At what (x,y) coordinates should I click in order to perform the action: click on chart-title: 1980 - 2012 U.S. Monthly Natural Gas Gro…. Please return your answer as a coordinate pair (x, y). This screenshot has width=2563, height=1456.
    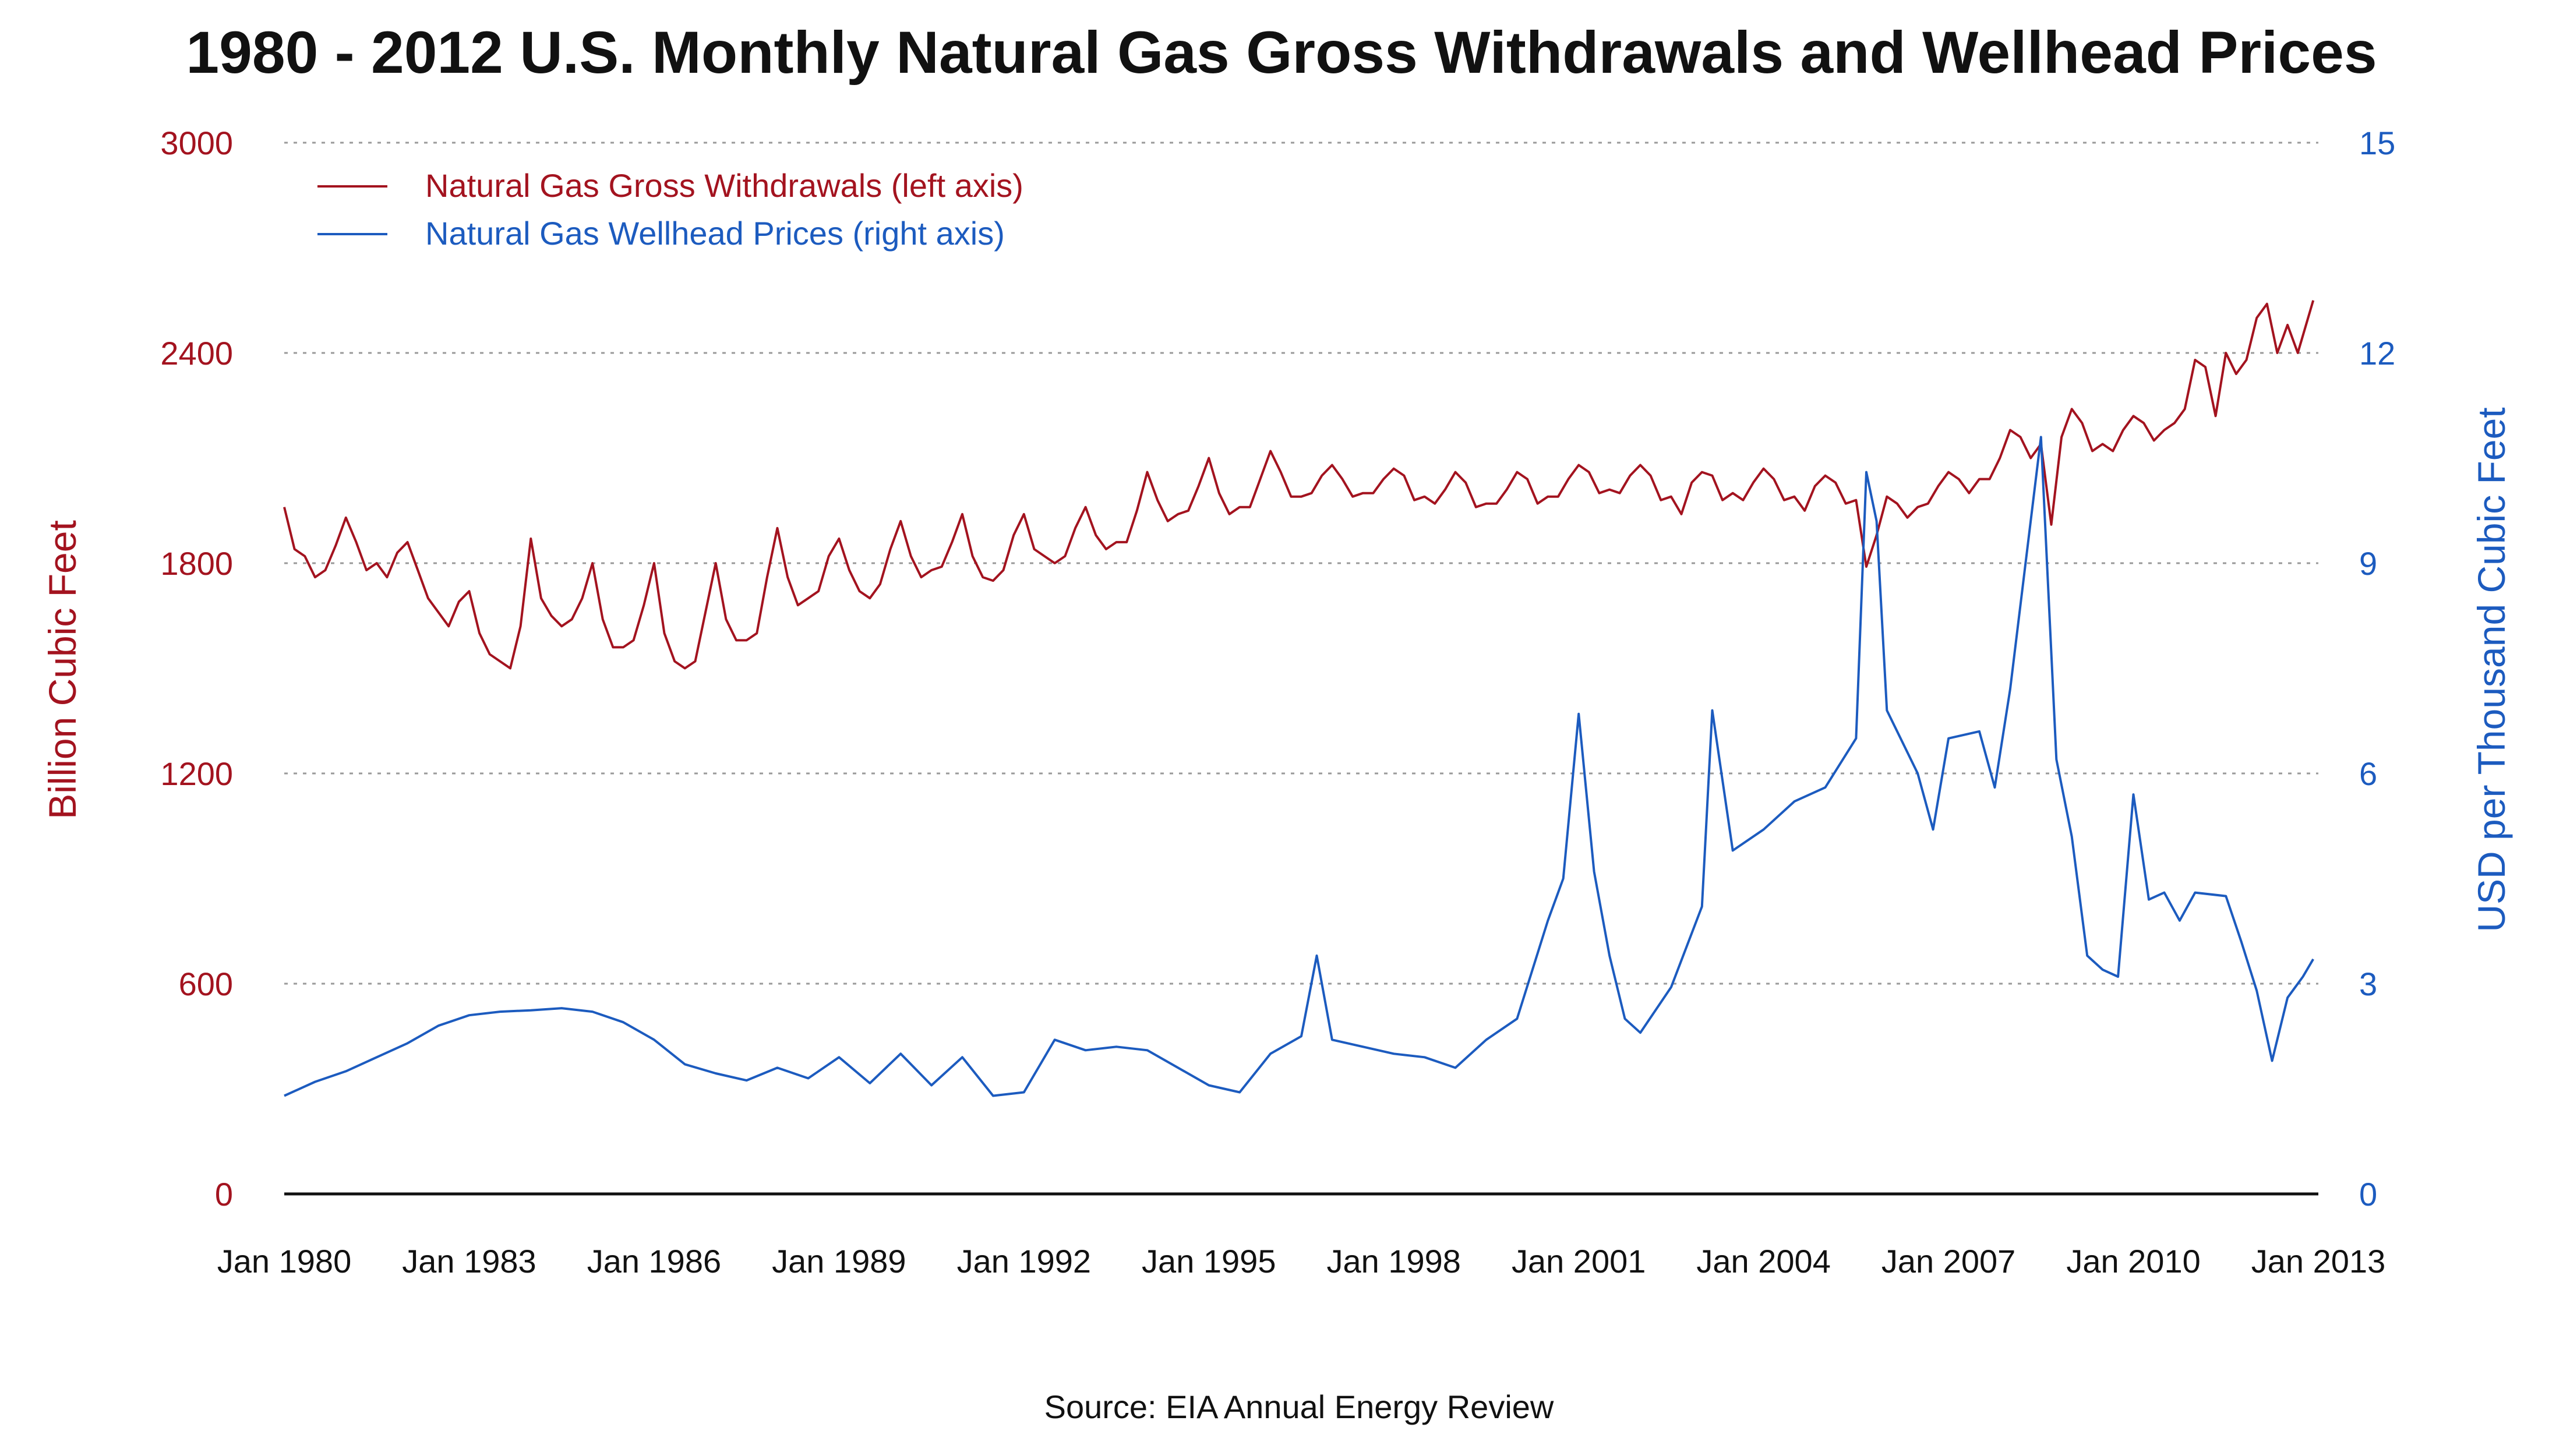
    Looking at the image, I should click on (1281, 52).